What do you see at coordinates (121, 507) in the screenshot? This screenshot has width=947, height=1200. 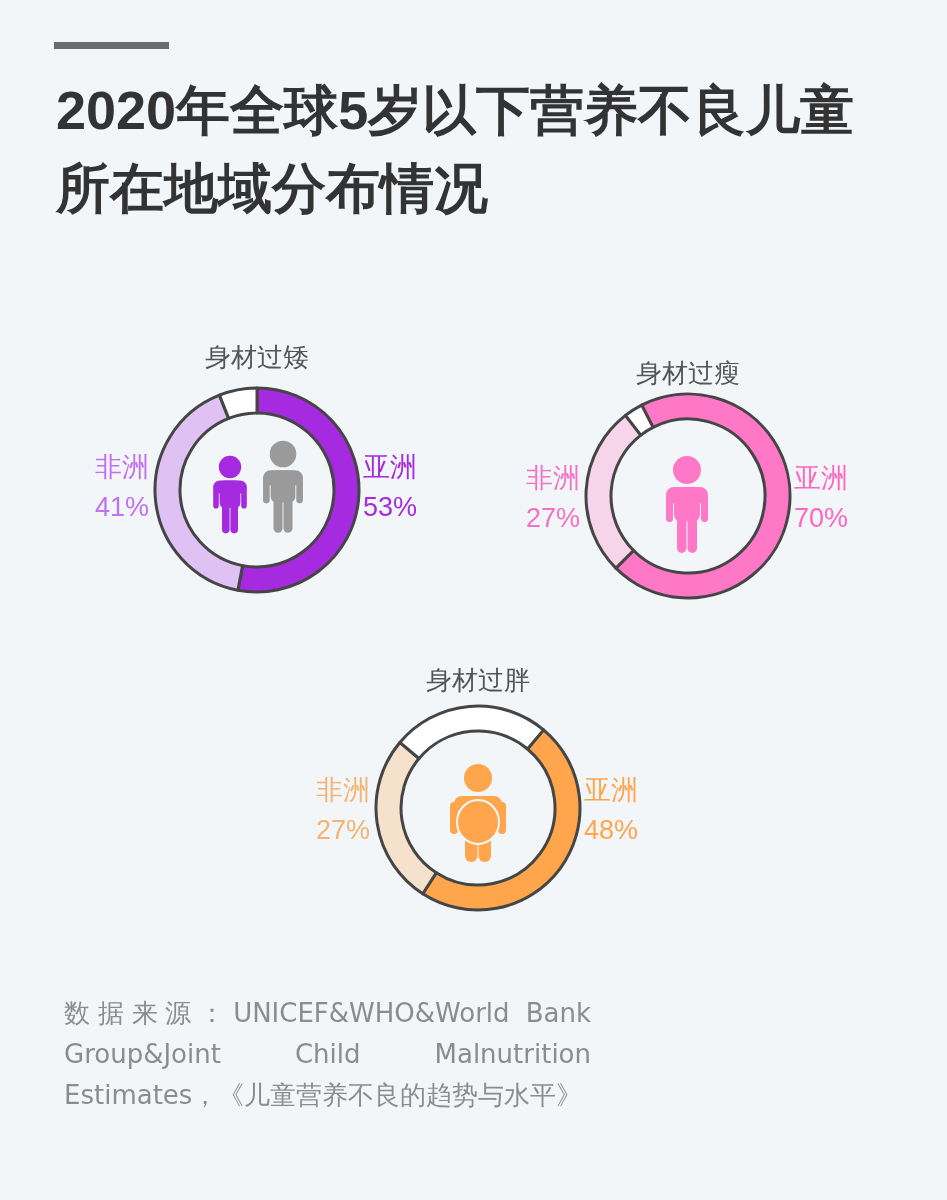 I see `data-label: 41%` at bounding box center [121, 507].